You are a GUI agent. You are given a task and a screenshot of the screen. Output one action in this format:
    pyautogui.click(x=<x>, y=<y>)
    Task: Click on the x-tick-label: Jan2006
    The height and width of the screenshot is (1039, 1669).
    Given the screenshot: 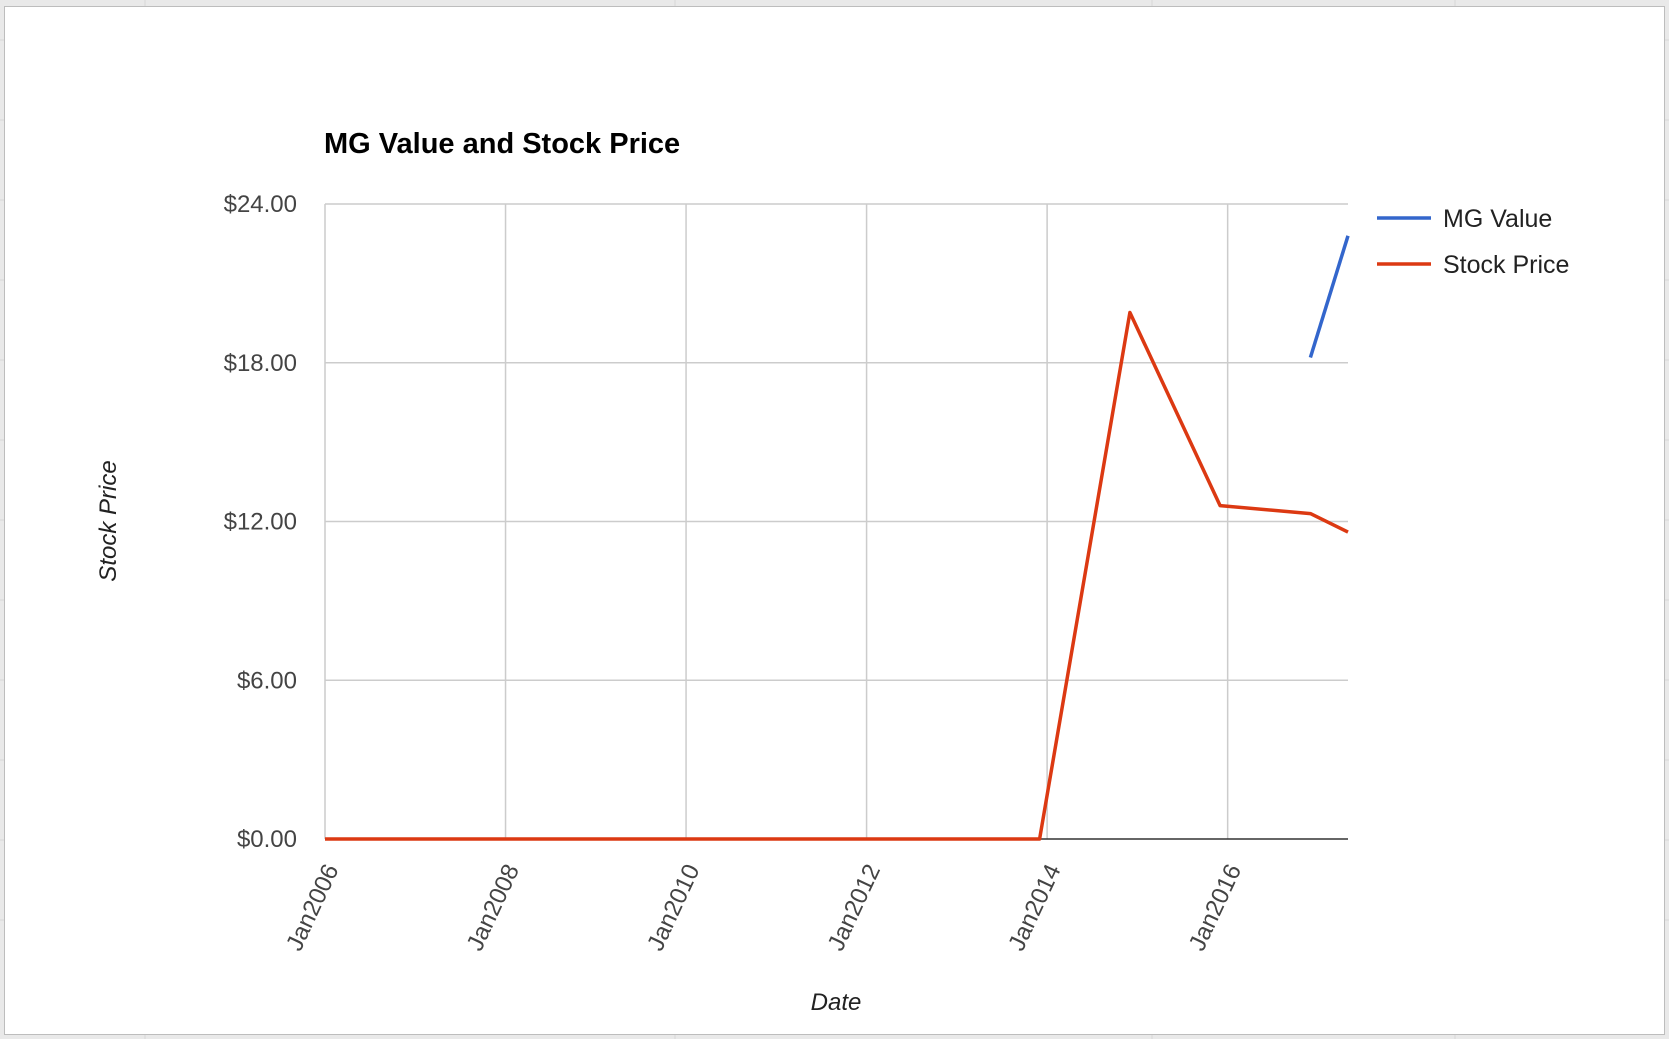 What is the action you would take?
    pyautogui.click(x=312, y=907)
    